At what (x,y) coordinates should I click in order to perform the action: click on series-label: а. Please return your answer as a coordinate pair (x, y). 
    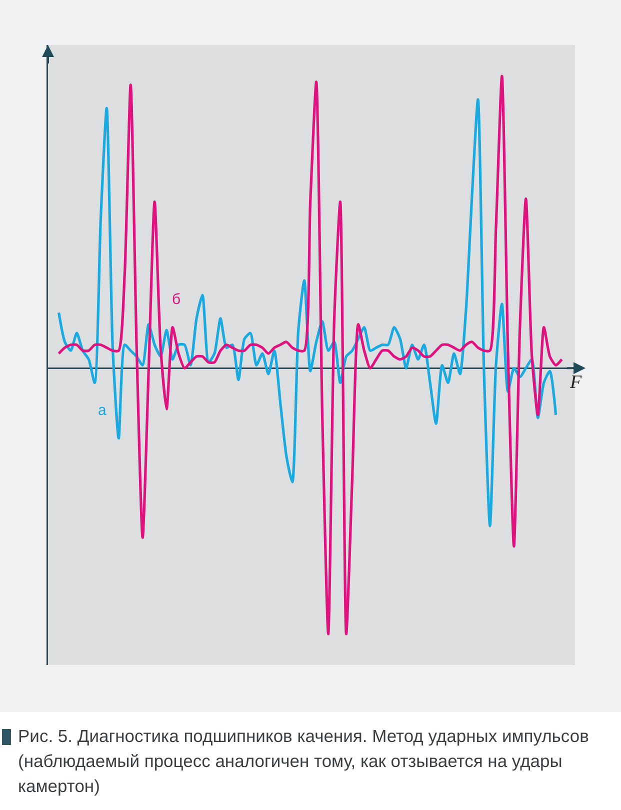
    Looking at the image, I should click on (102, 410).